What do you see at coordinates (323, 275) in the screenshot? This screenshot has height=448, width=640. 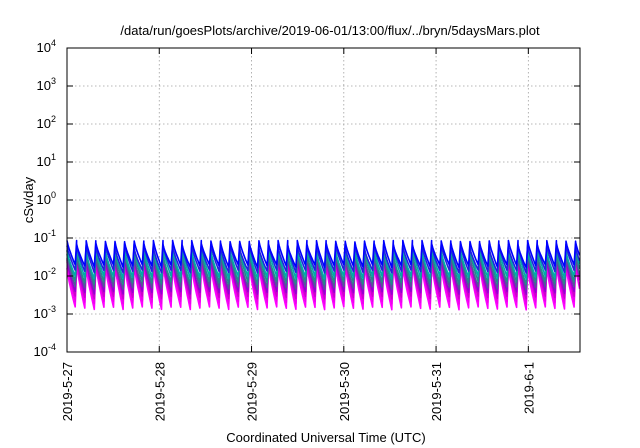 I see `series-group` at bounding box center [323, 275].